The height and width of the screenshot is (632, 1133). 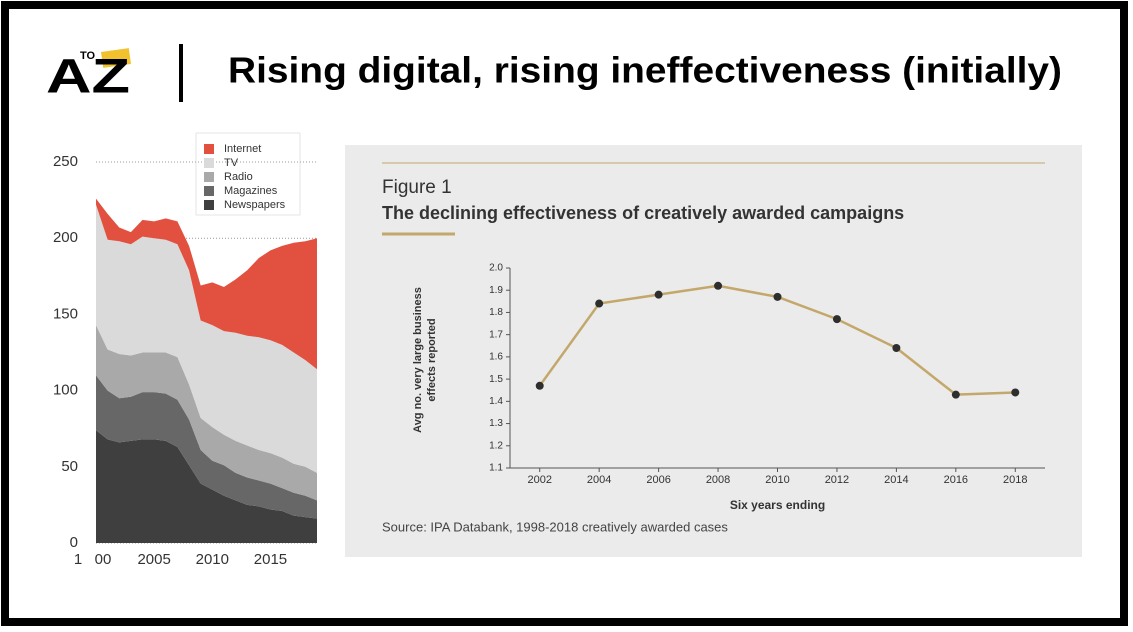 I want to click on y-tick-label: 0, so click(x=74, y=542).